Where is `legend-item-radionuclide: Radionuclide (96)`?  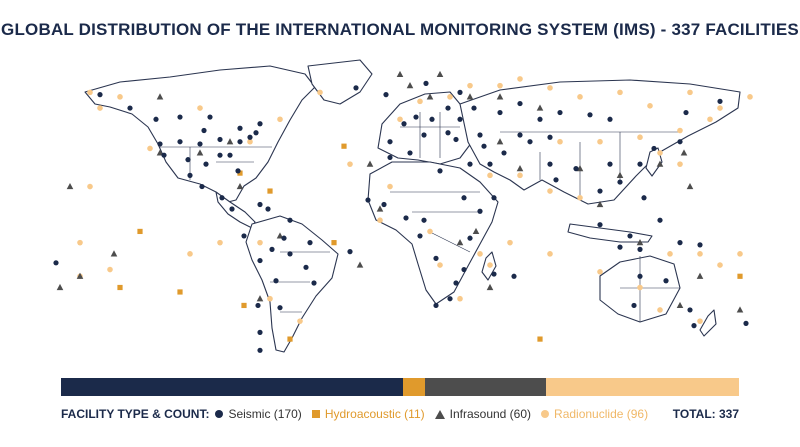
legend-item-radionuclide: Radionuclide (96) is located at coordinates (594, 414).